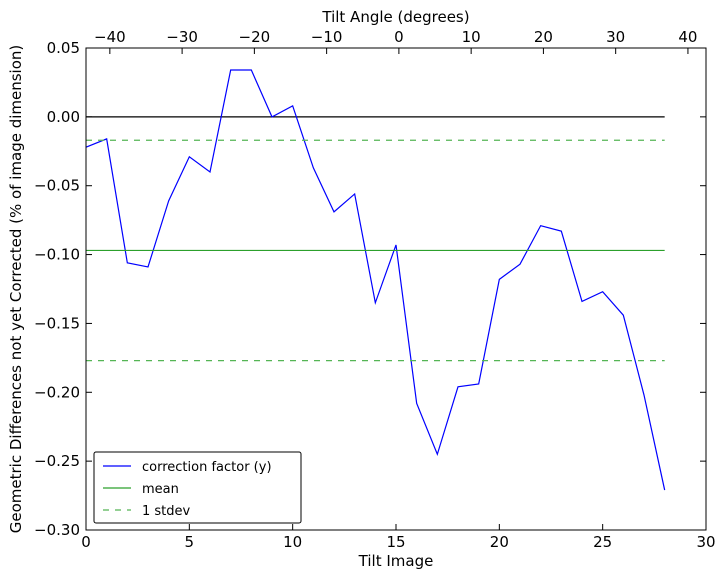  Describe the element at coordinates (57, 323) in the screenshot. I see `y-tick-label: −0.15` at that location.